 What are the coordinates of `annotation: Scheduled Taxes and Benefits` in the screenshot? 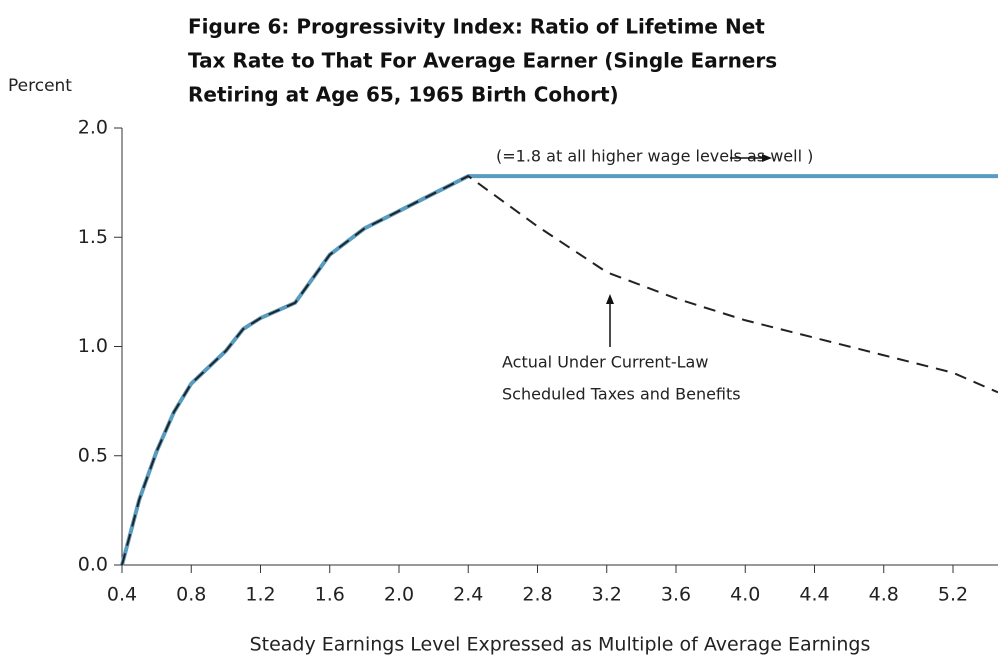 It's located at (621, 394).